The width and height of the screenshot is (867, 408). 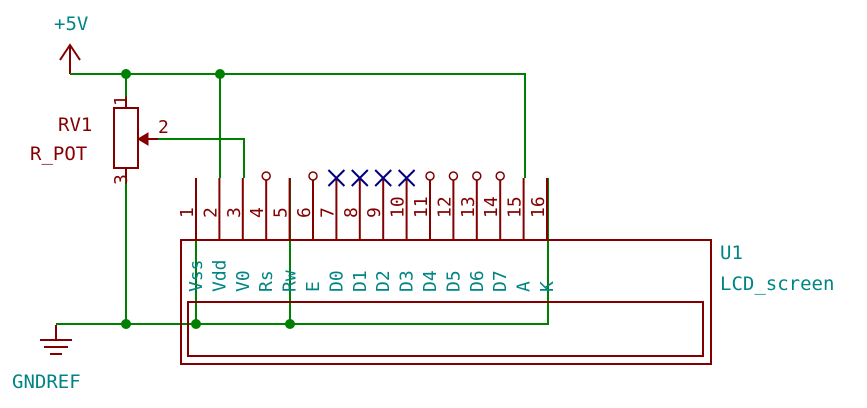 I want to click on pin-name: D6, so click(x=477, y=281).